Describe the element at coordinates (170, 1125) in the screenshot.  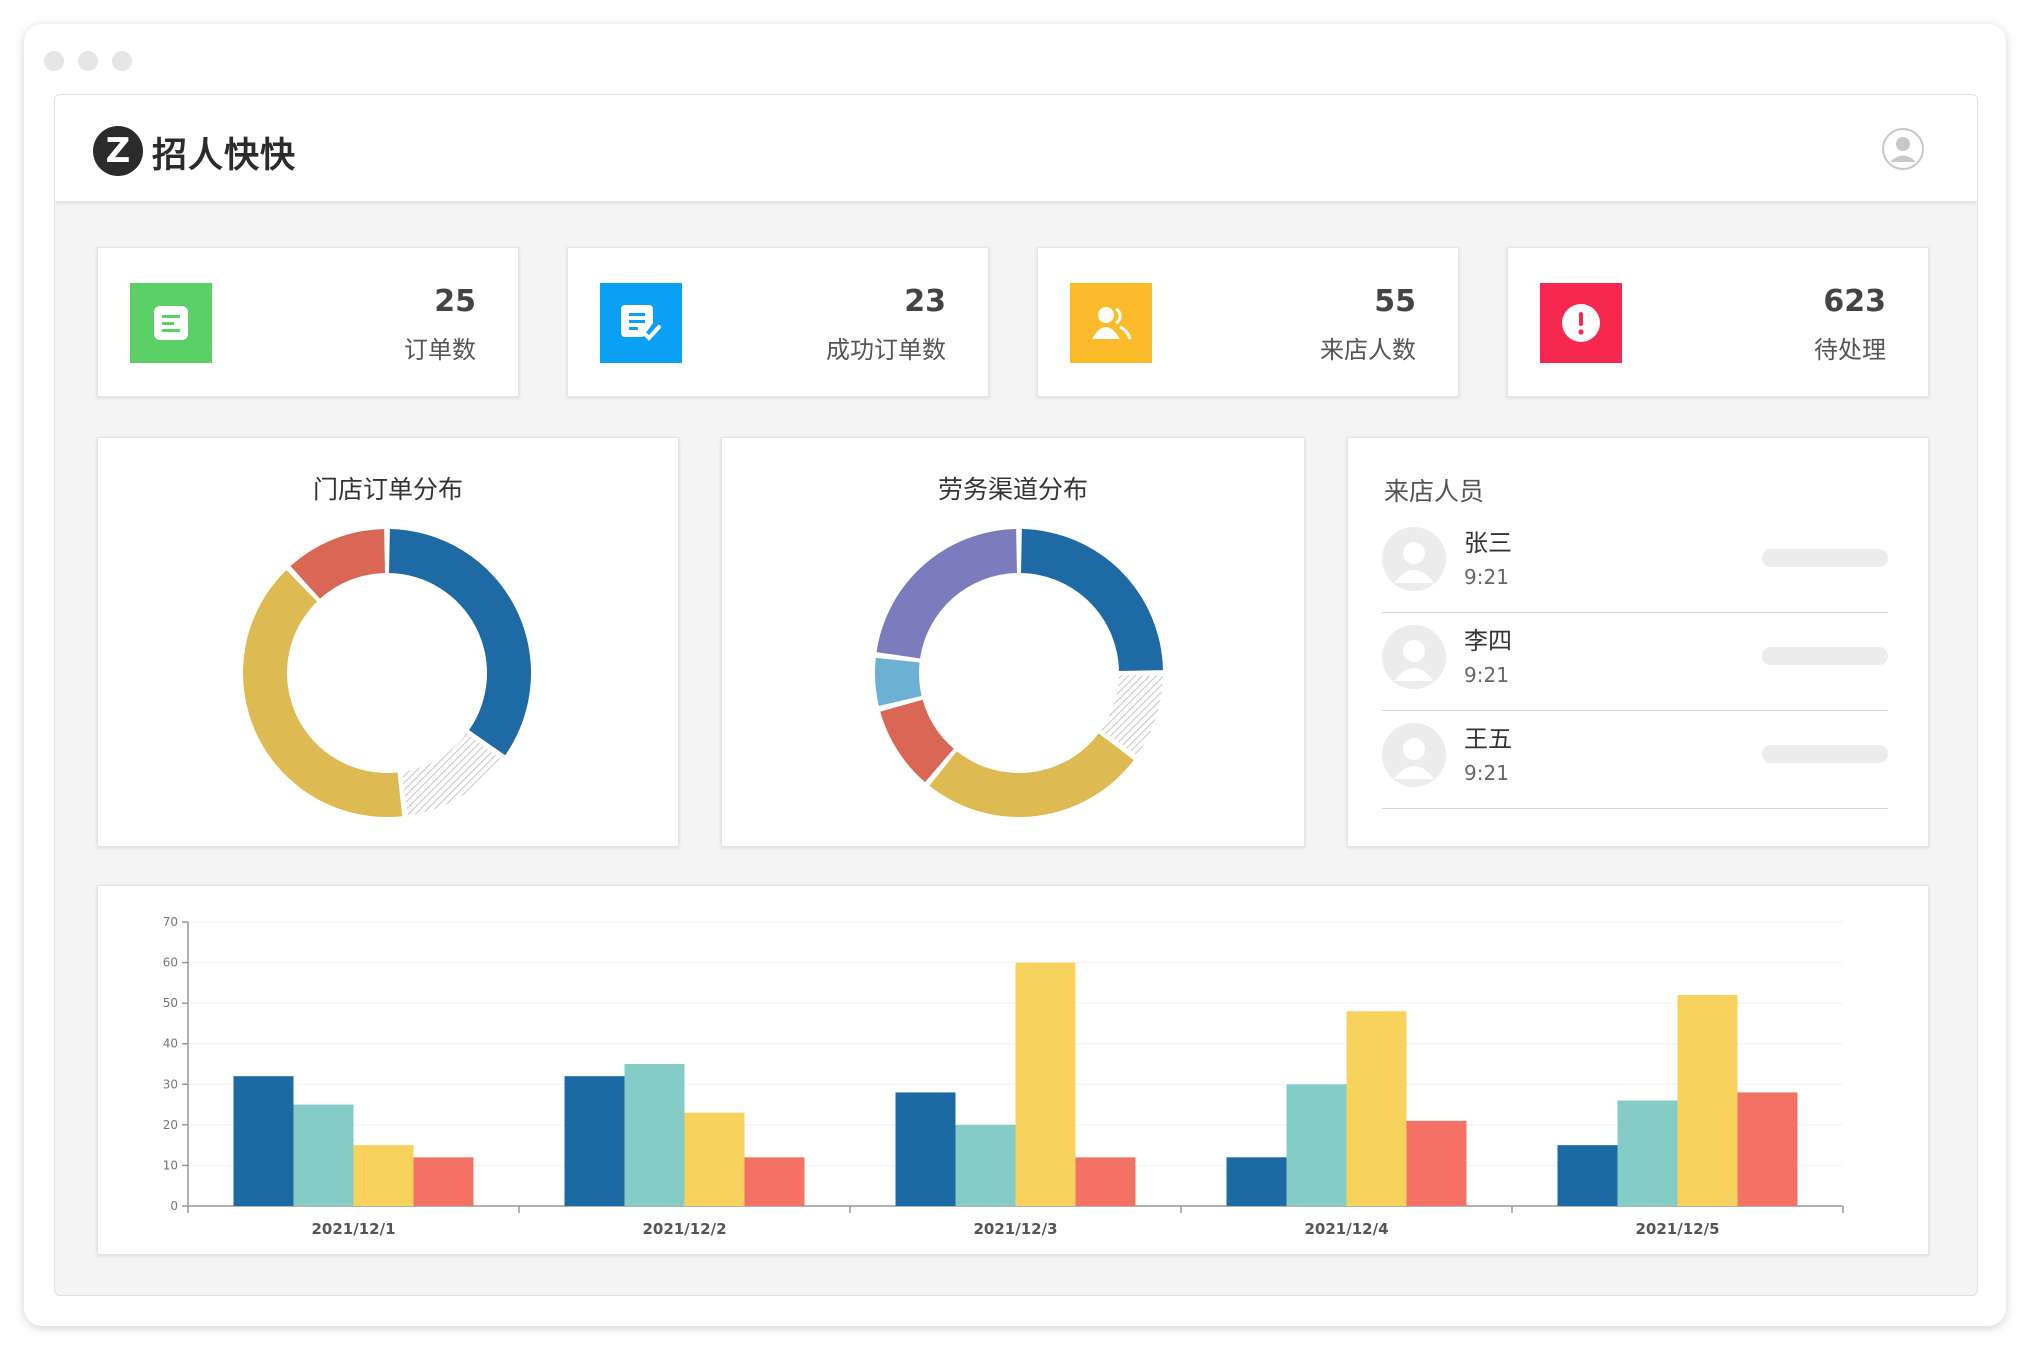
I see `y-tick-label: 20` at that location.